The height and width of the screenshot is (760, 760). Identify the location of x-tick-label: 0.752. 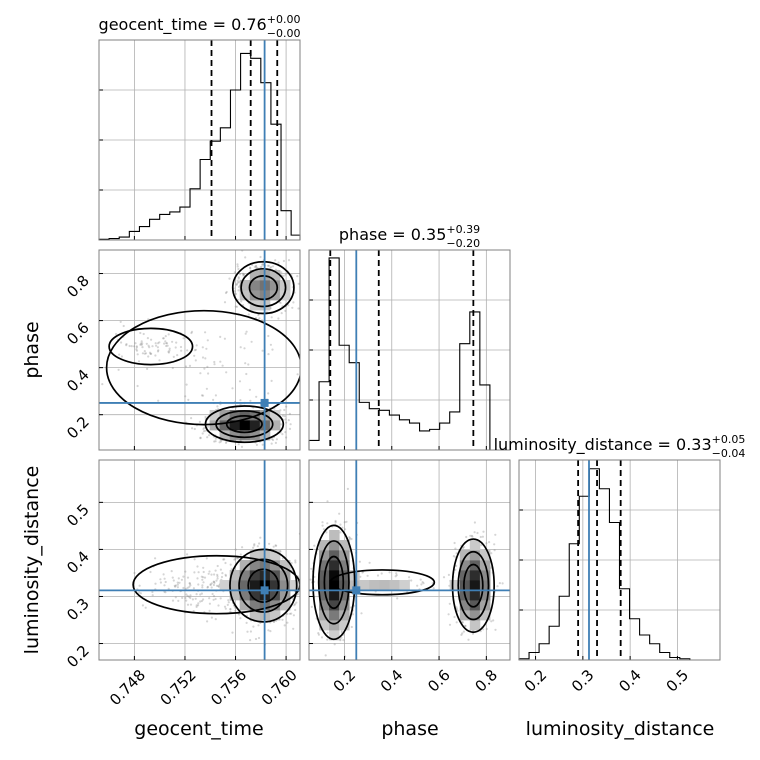
(178, 687).